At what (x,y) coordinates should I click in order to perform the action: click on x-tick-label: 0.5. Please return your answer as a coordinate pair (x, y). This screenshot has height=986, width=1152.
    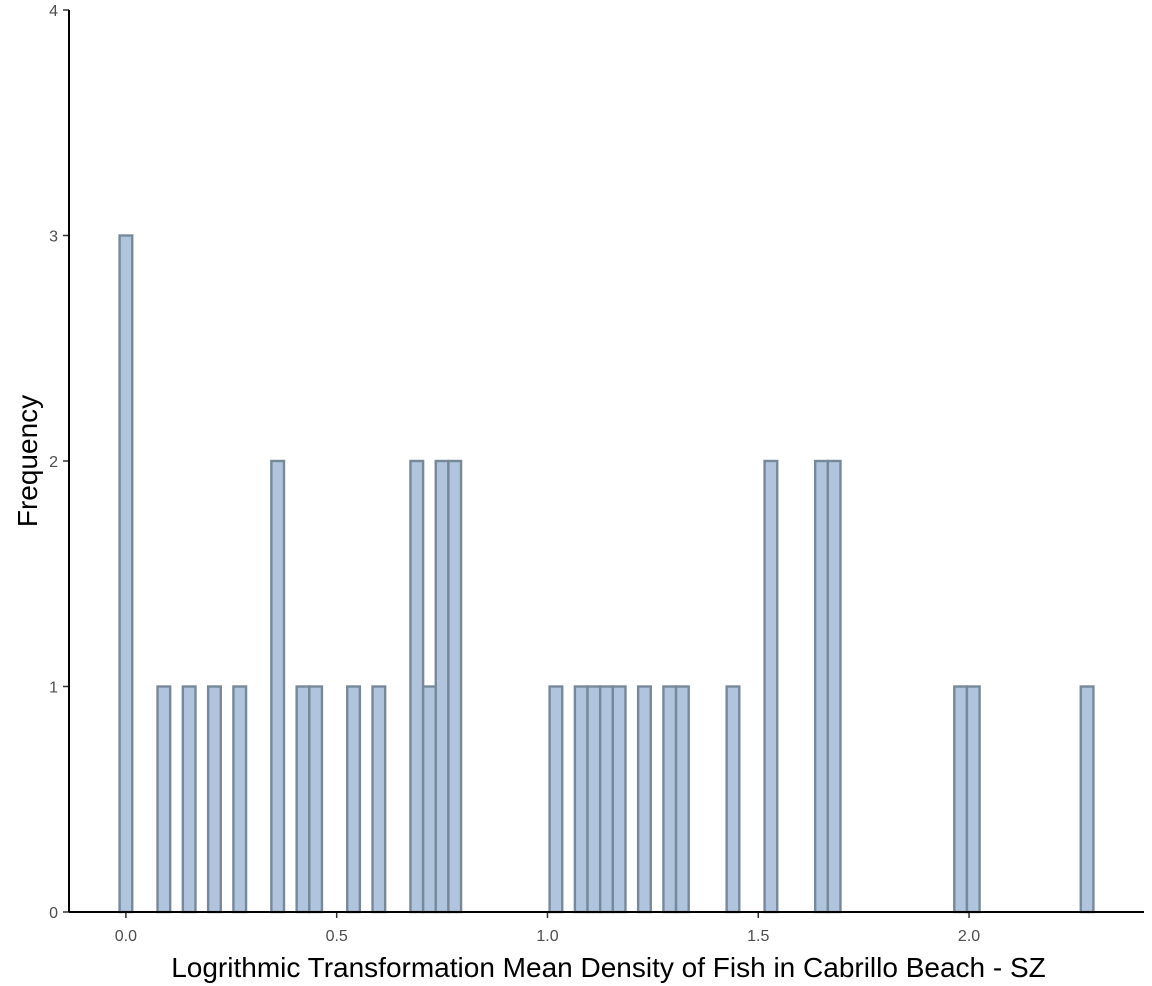
    Looking at the image, I should click on (337, 936).